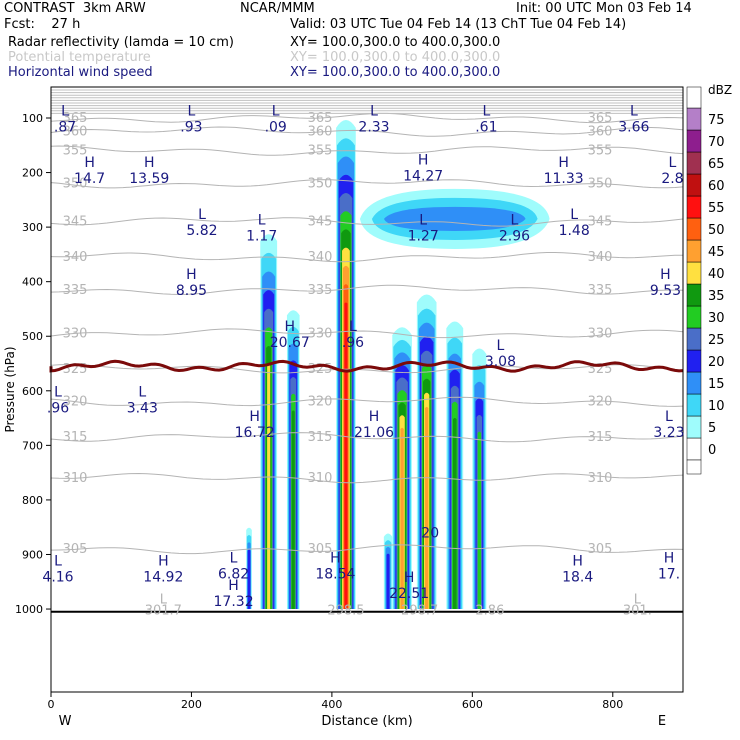  Describe the element at coordinates (423, 236) in the screenshot. I see `wind-speed-value: 1.27` at that location.